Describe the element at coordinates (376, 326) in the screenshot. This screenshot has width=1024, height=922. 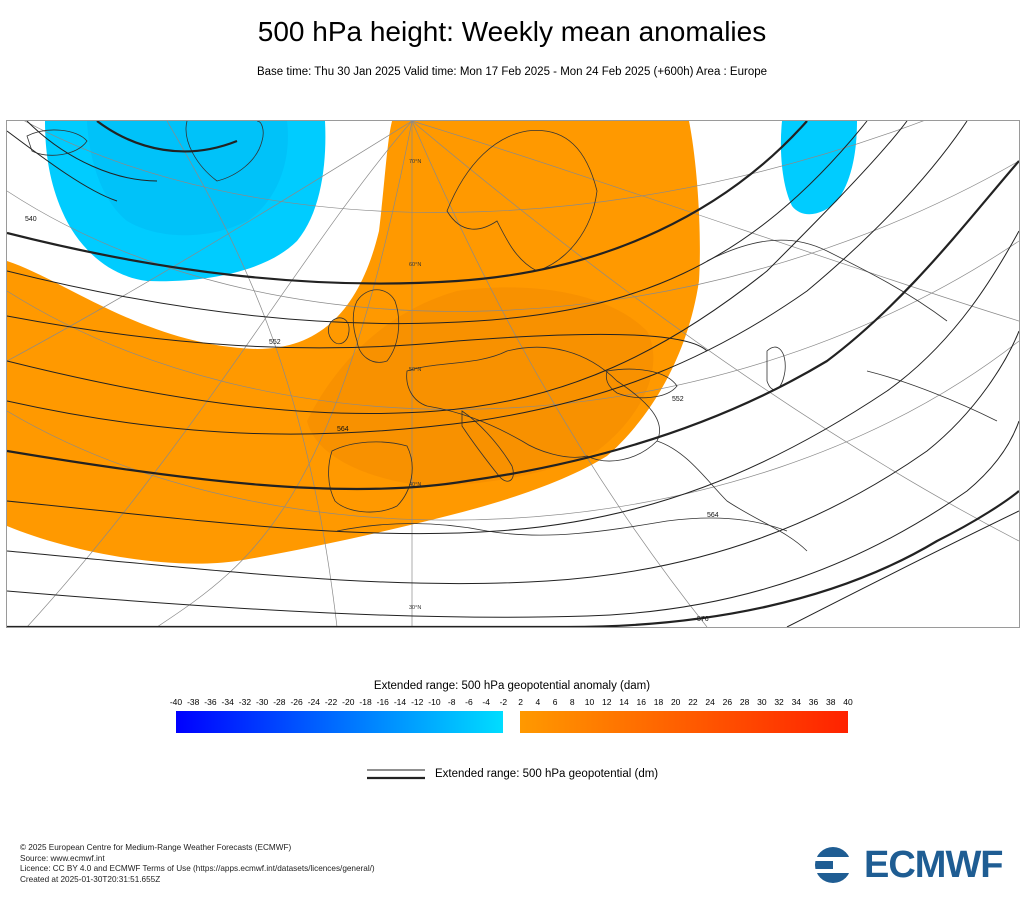
I see `british-isles-coast` at that location.